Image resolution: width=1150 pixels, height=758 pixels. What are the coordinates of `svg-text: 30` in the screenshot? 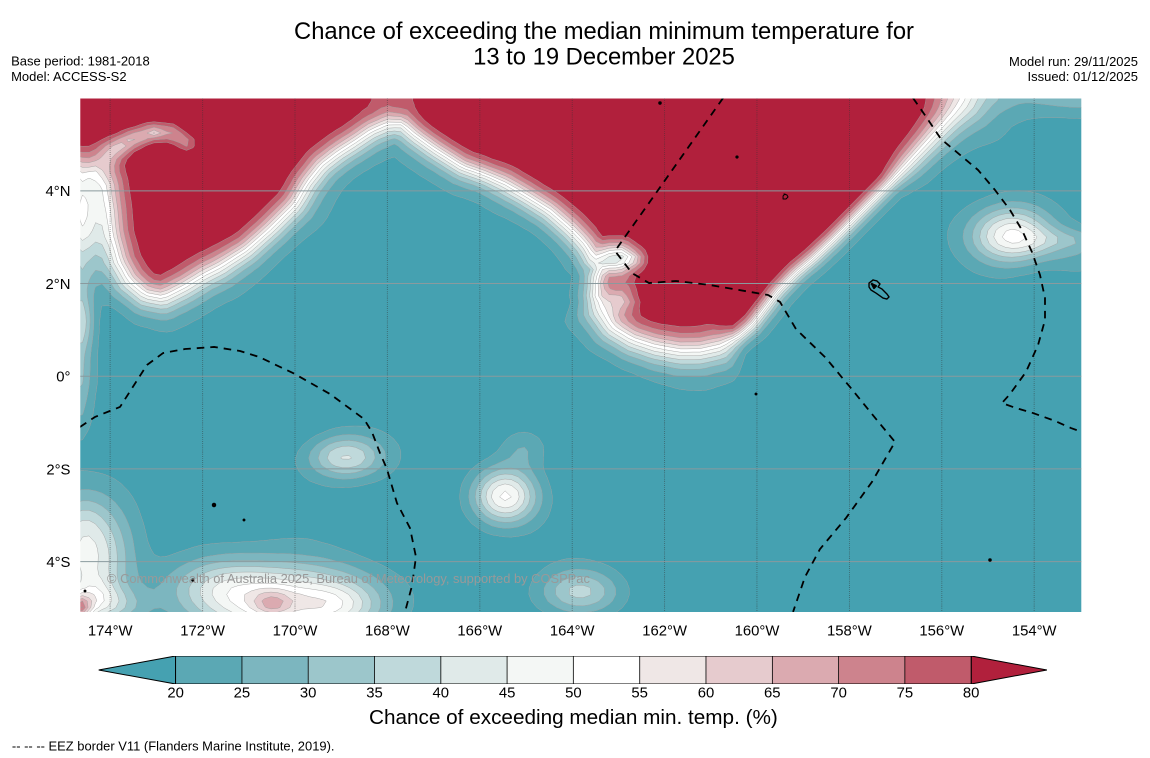 It's located at (308, 694).